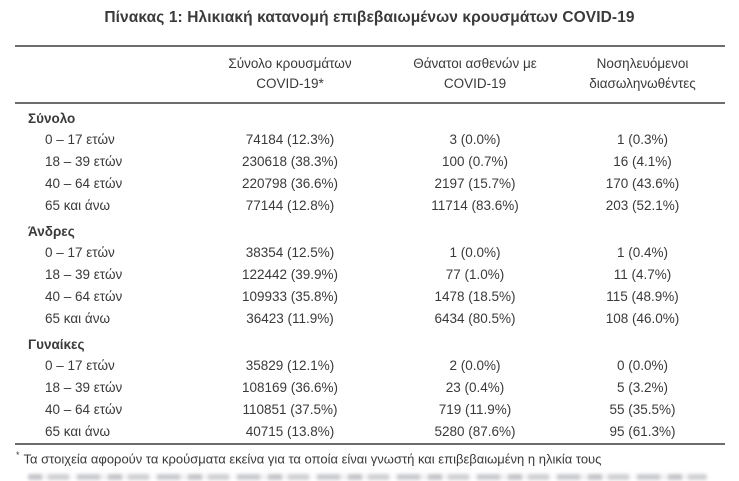 This screenshot has height=481, width=739. What do you see at coordinates (475, 409) in the screenshot?
I see `deaths-cell: 719 (11.9%)` at bounding box center [475, 409].